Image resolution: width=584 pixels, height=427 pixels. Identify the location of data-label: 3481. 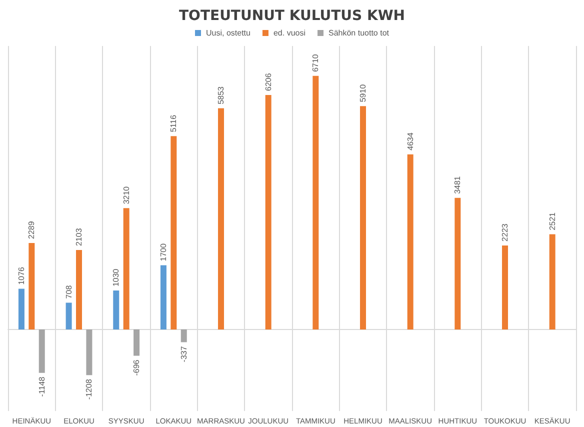
(457, 185).